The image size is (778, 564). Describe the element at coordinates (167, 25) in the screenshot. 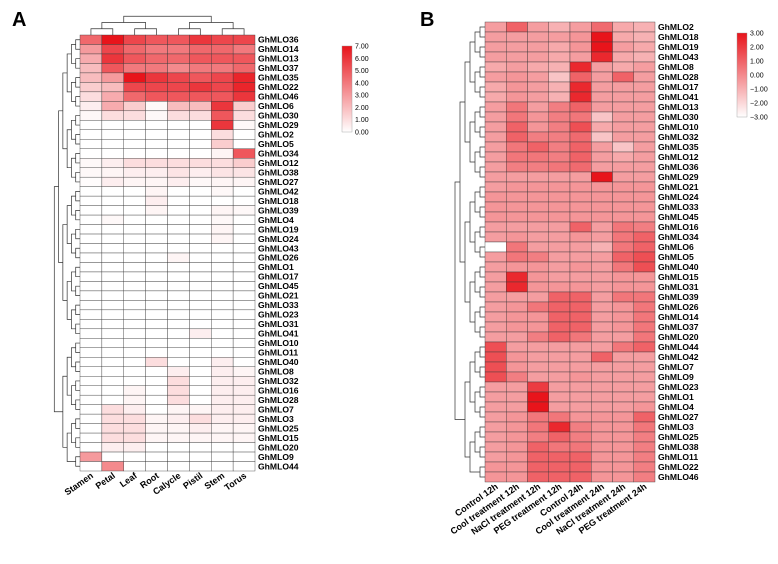

I see `column-dendrogram` at that location.